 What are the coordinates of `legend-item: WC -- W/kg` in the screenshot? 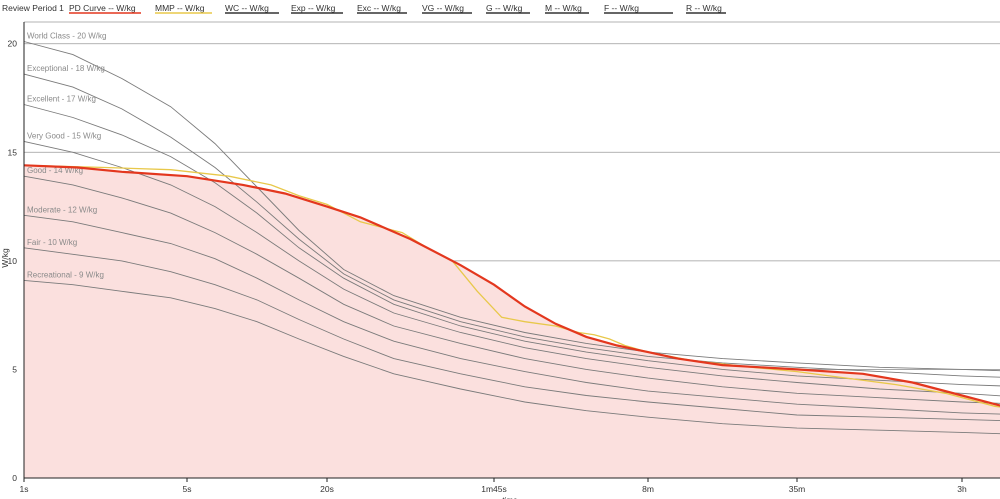 It's located at (252, 8).